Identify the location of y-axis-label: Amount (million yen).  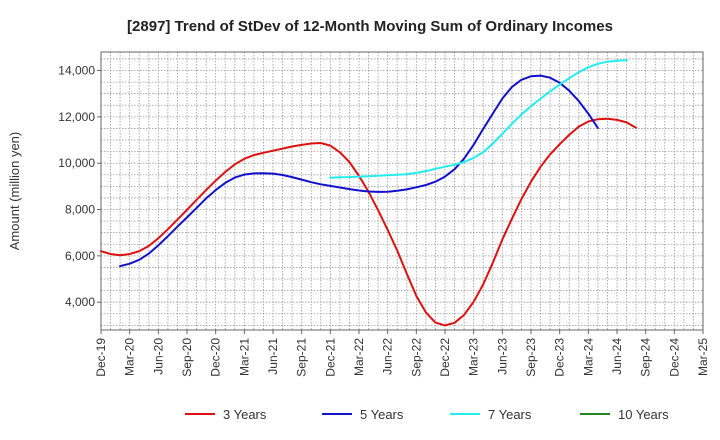
(14, 191).